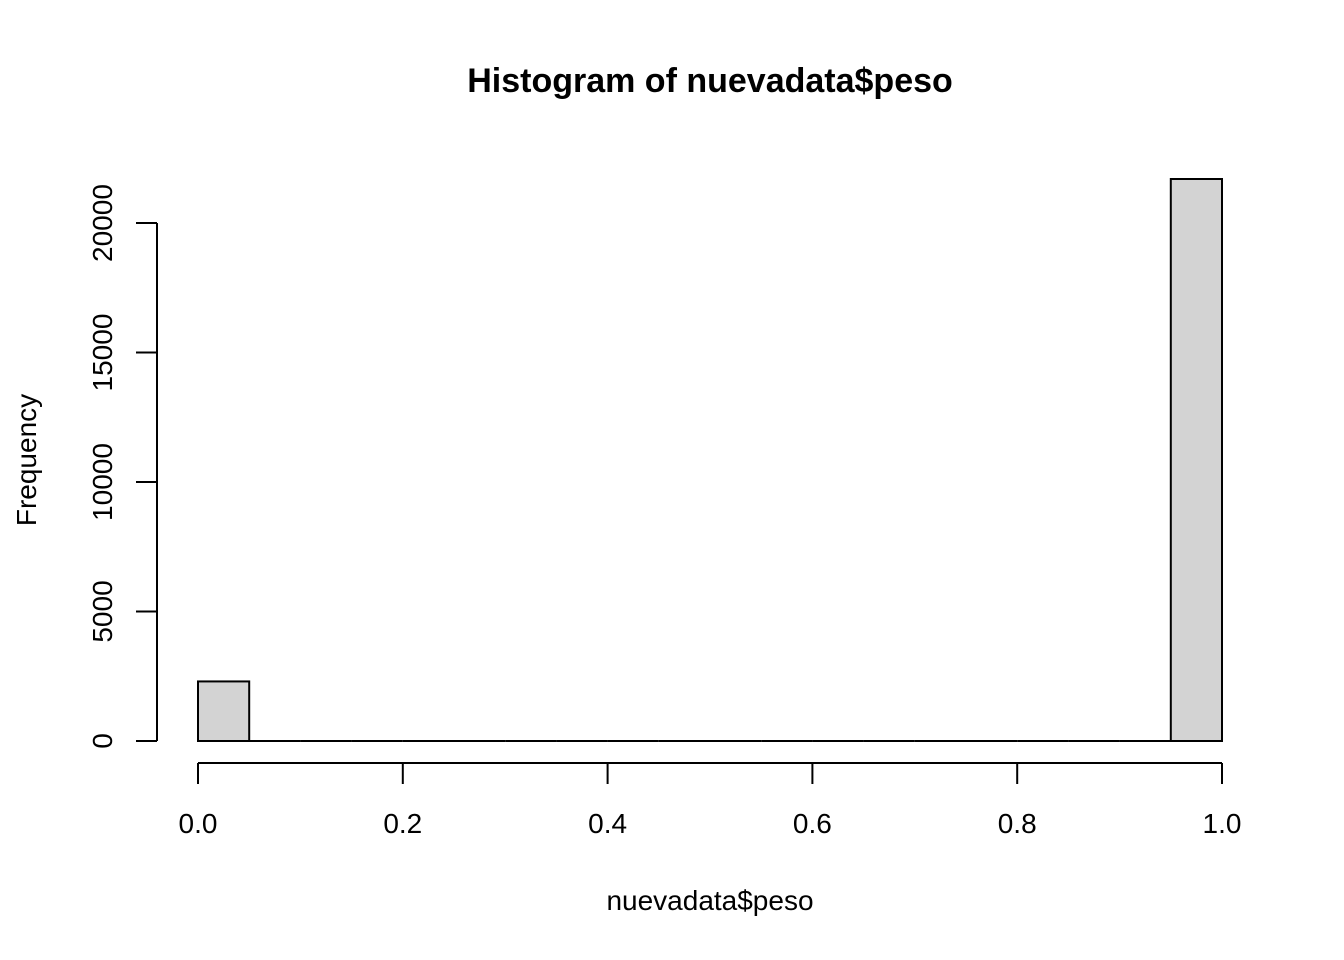 The height and width of the screenshot is (960, 1344). What do you see at coordinates (1222, 823) in the screenshot?
I see `x-tick-label: 1.0` at bounding box center [1222, 823].